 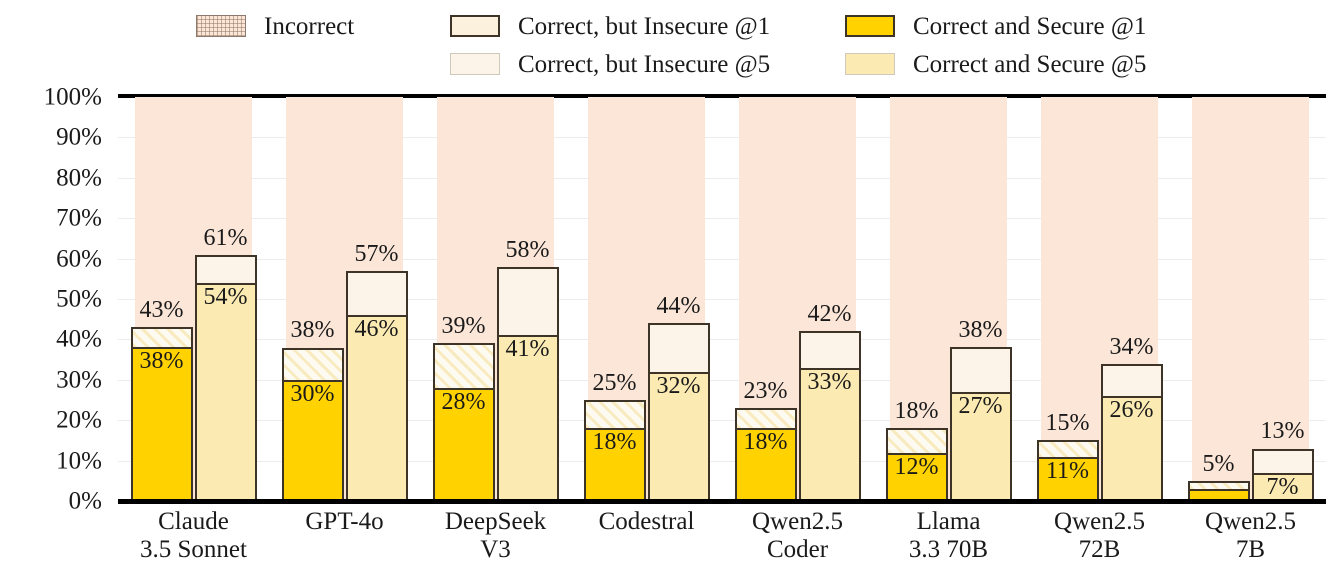 I want to click on y-axis-tick-label: 0%, so click(x=85, y=501).